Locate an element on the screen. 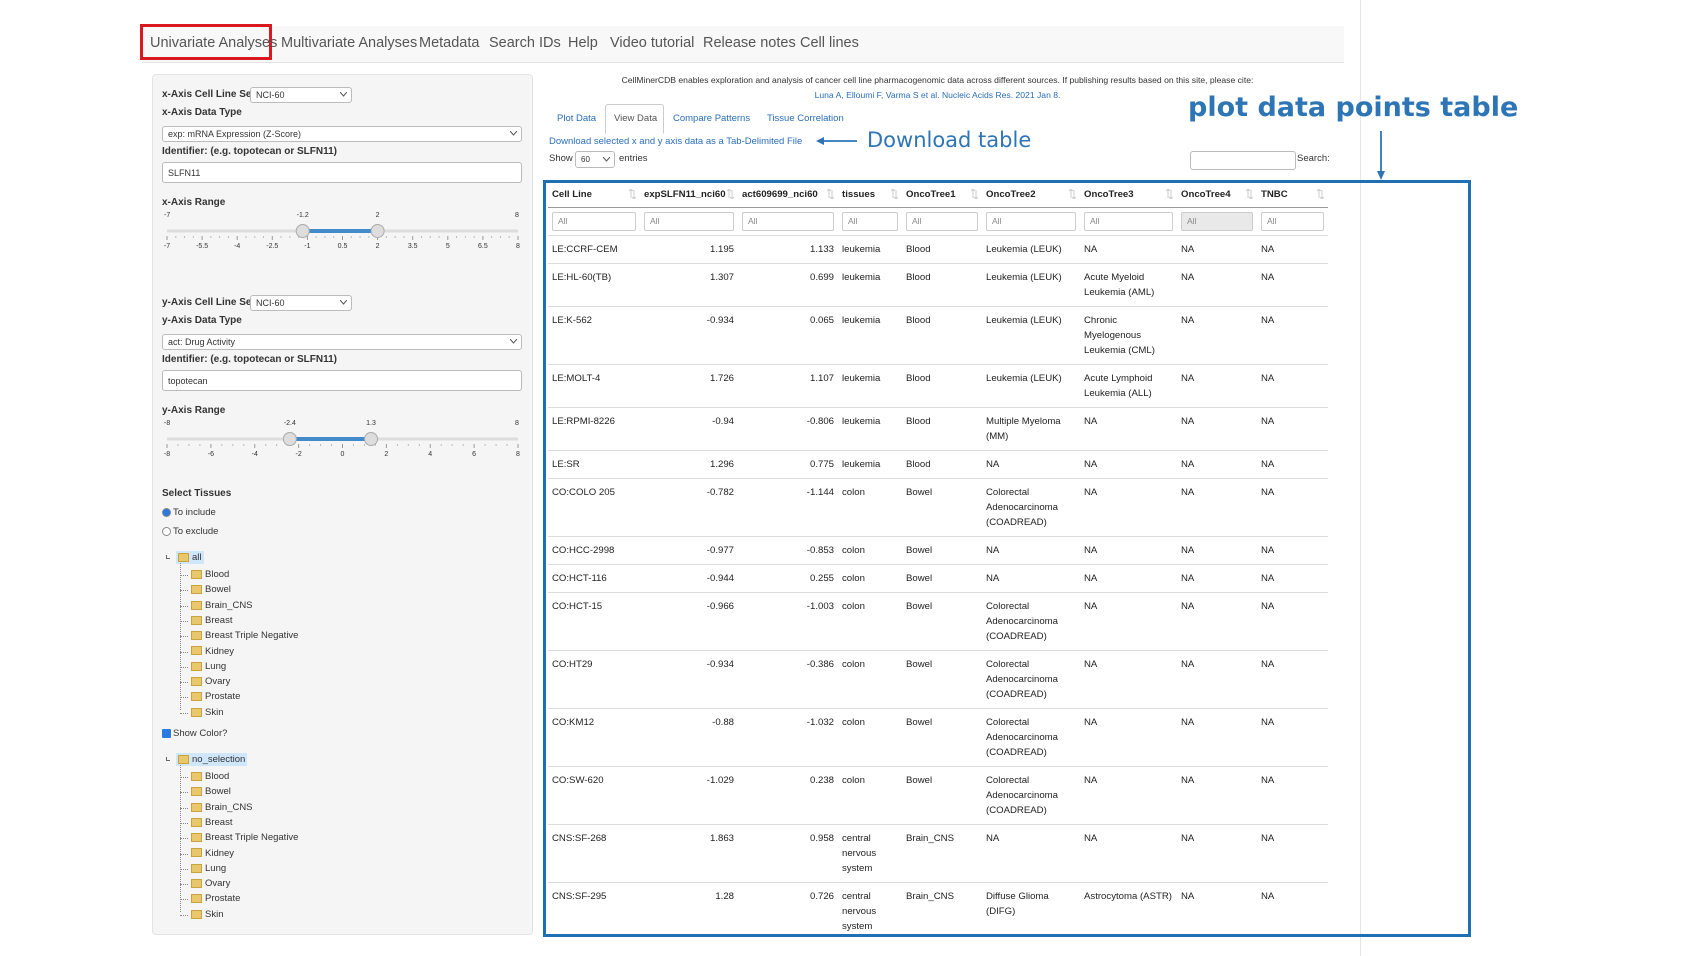 This screenshot has height=956, width=1700. subtab: Plot Data is located at coordinates (576, 118).